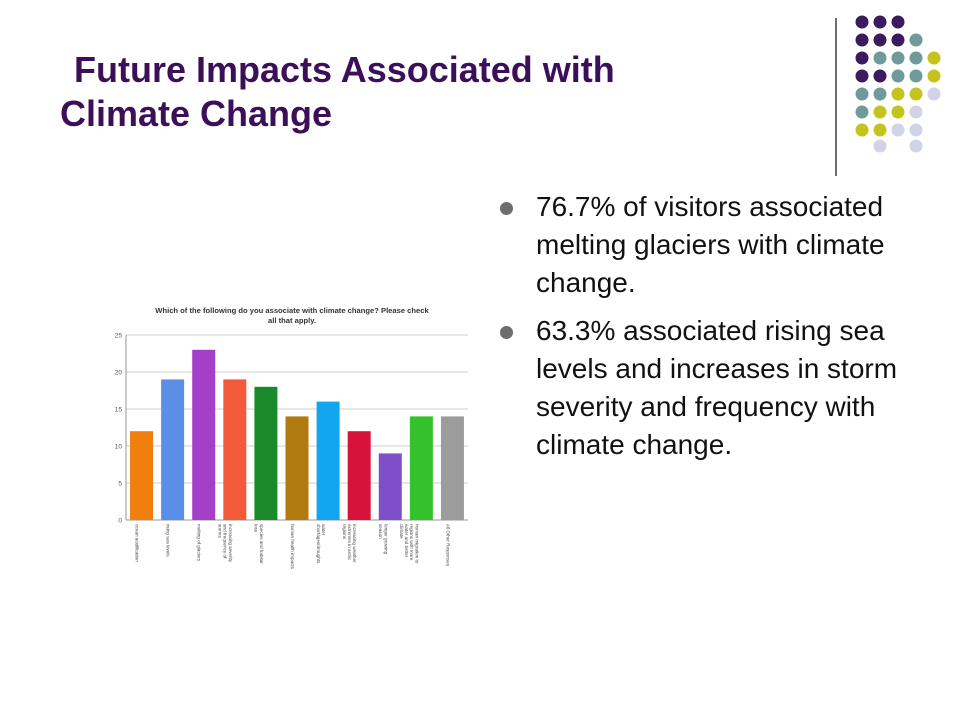  What do you see at coordinates (383, 539) in the screenshot?
I see `x-tick-label: longer growingseason` at bounding box center [383, 539].